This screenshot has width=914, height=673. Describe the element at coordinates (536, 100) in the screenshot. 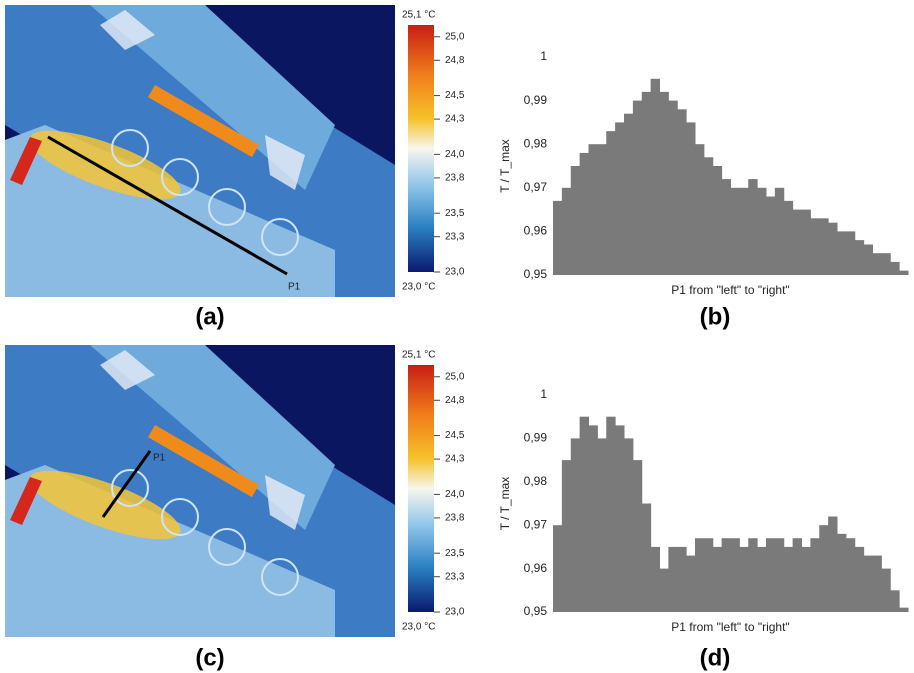

I see `y-tick-label: 0,99` at that location.